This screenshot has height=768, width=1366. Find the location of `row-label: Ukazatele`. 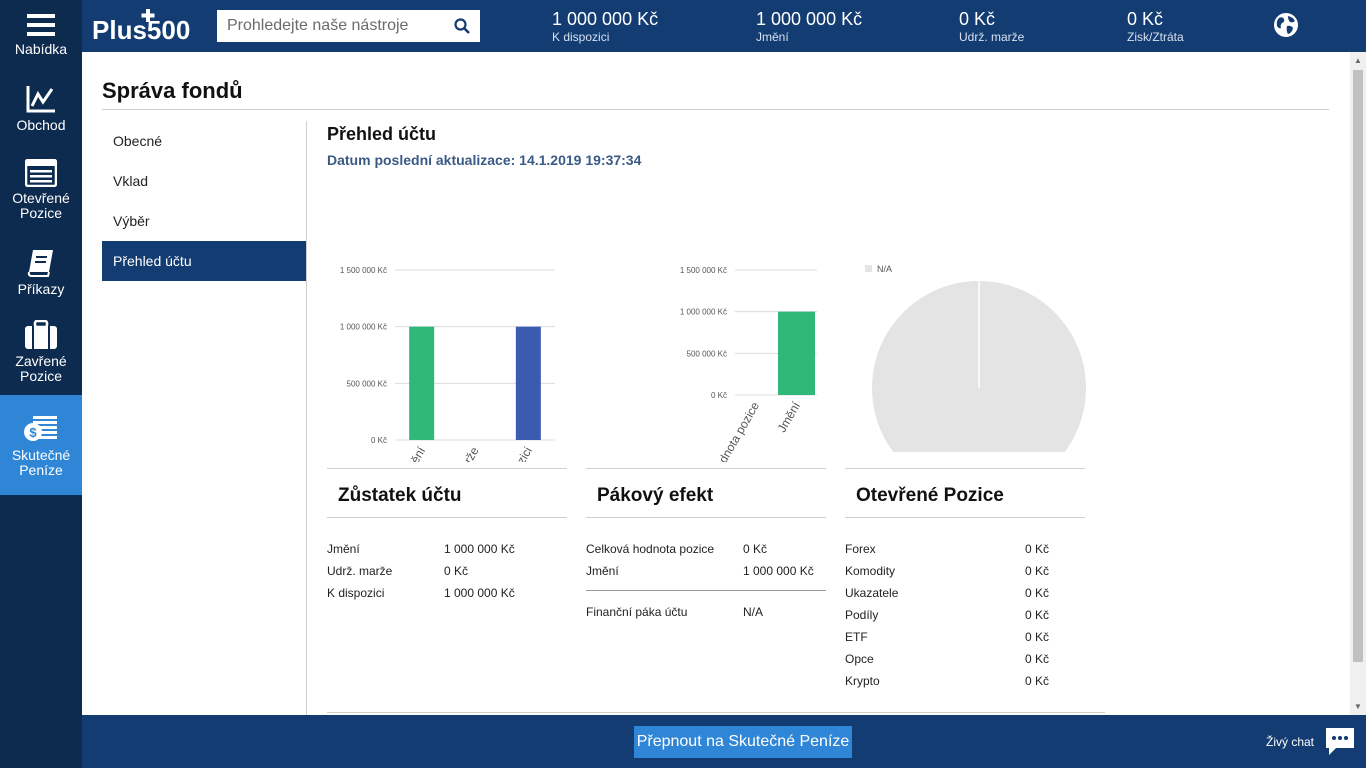

row-label: Ukazatele is located at coordinates (872, 593).